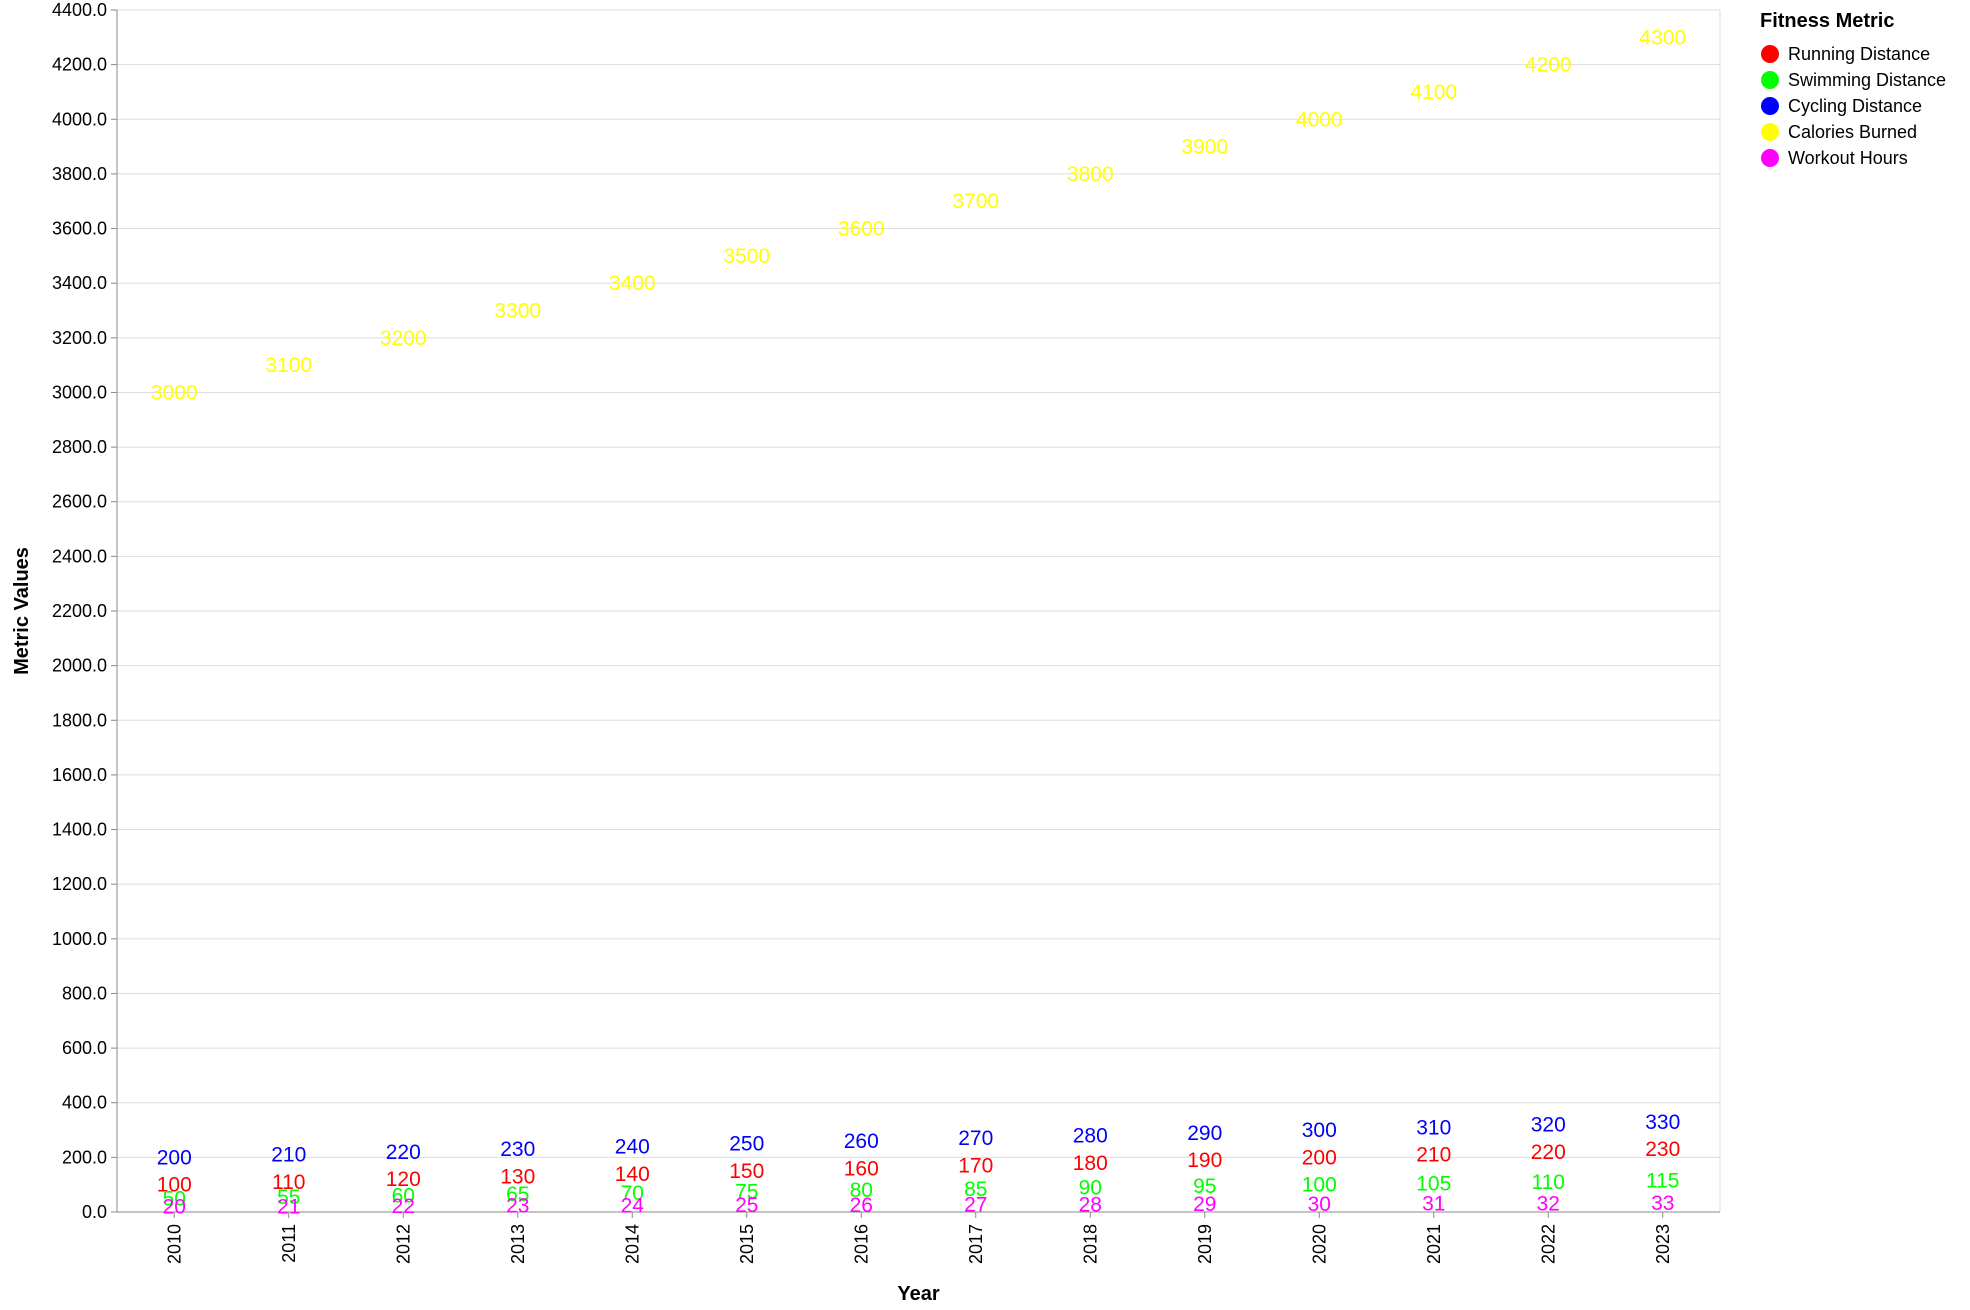 The image size is (1970, 1310). I want to click on data-label-workout-hours: 23, so click(517, 1206).